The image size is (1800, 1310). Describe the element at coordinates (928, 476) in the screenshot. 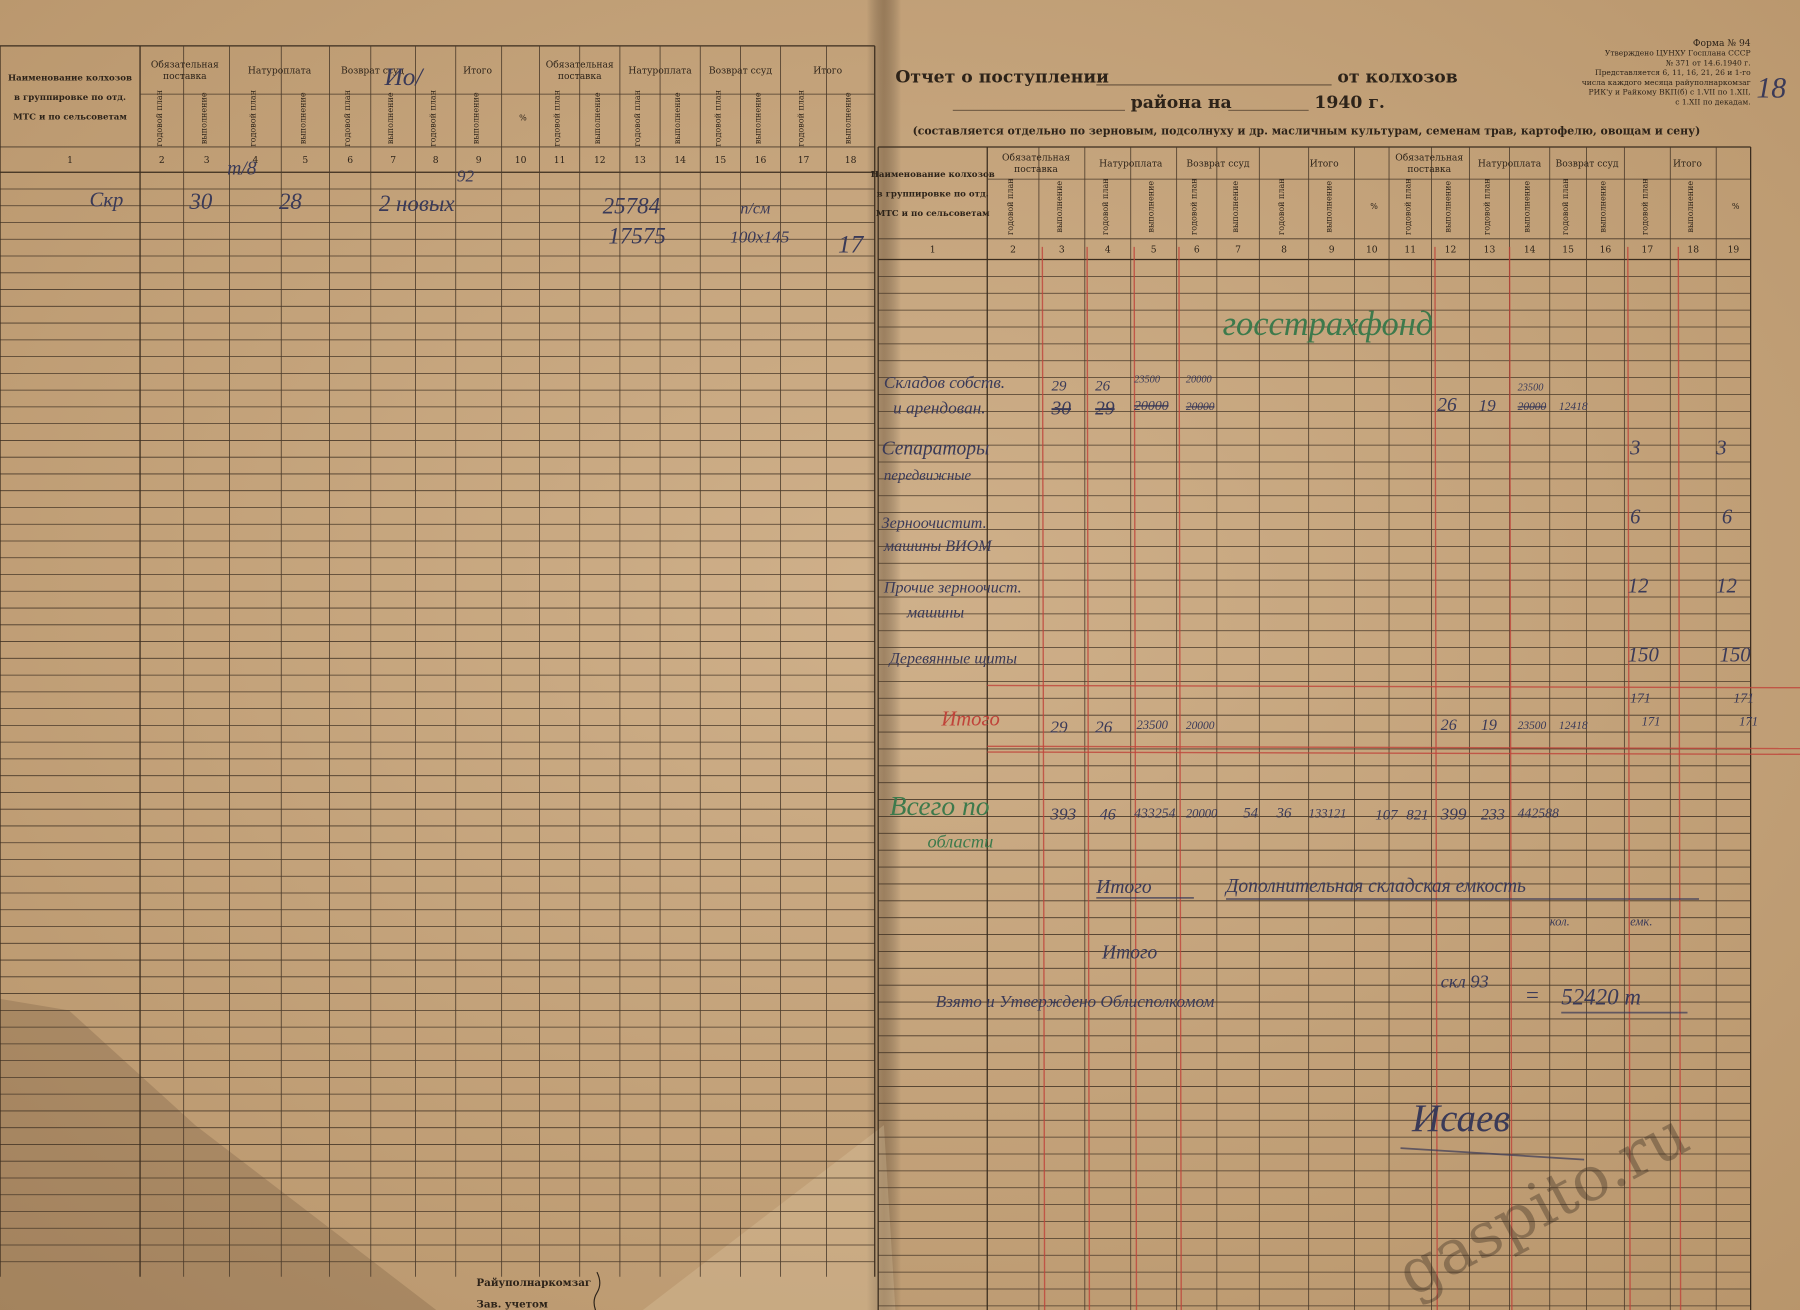

I see `handwritten-entry: передвижные` at that location.